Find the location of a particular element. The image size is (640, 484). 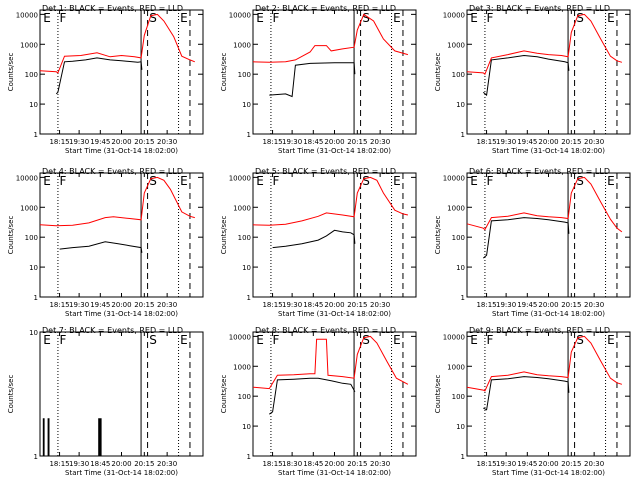

chart-title: Det 1: BLACK = Events, RED = LLD is located at coordinates (112, 8).